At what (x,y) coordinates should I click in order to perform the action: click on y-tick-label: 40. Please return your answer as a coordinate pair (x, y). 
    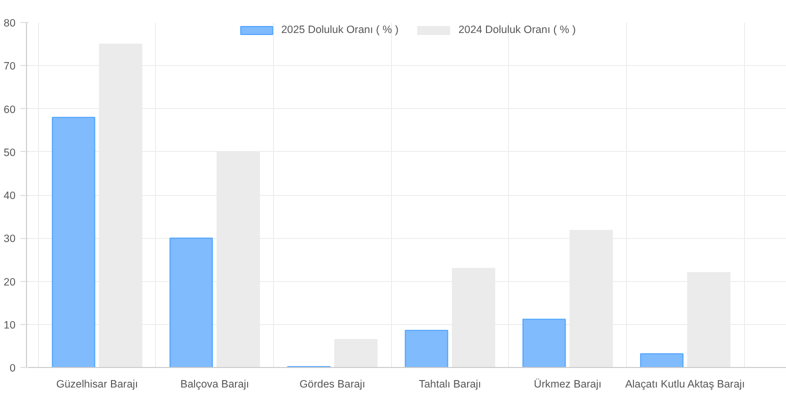
    Looking at the image, I should click on (10, 196).